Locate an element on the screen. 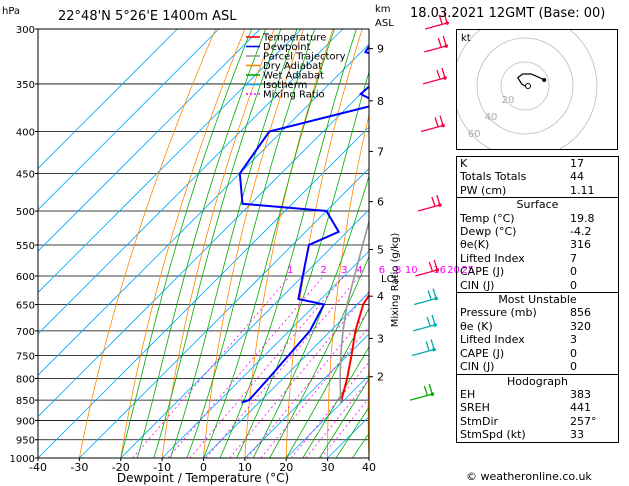  pressure-tick-label: 850 is located at coordinates (25, 401).